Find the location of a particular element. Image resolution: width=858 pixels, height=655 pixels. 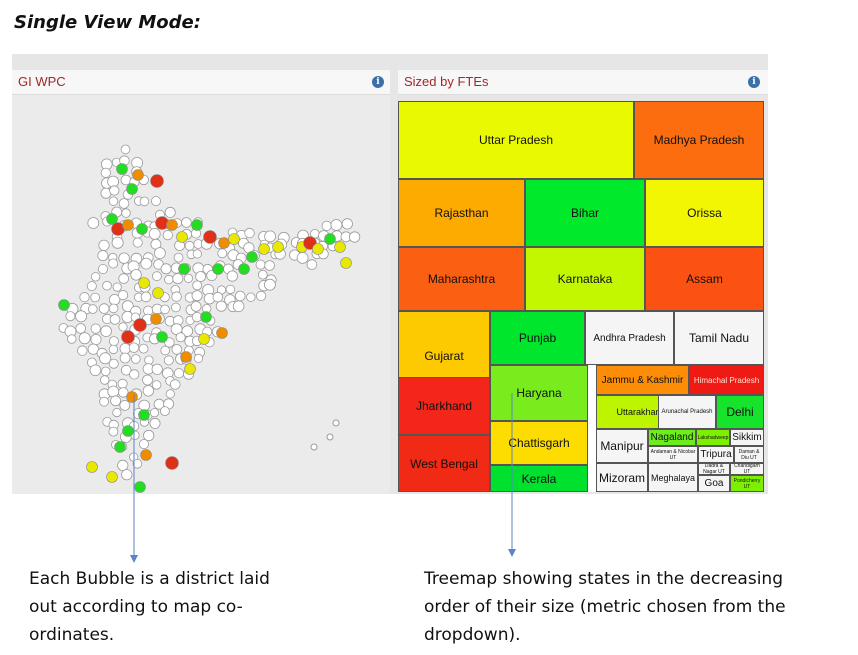

treemap-tile: Chandigarh UT is located at coordinates (747, 469).